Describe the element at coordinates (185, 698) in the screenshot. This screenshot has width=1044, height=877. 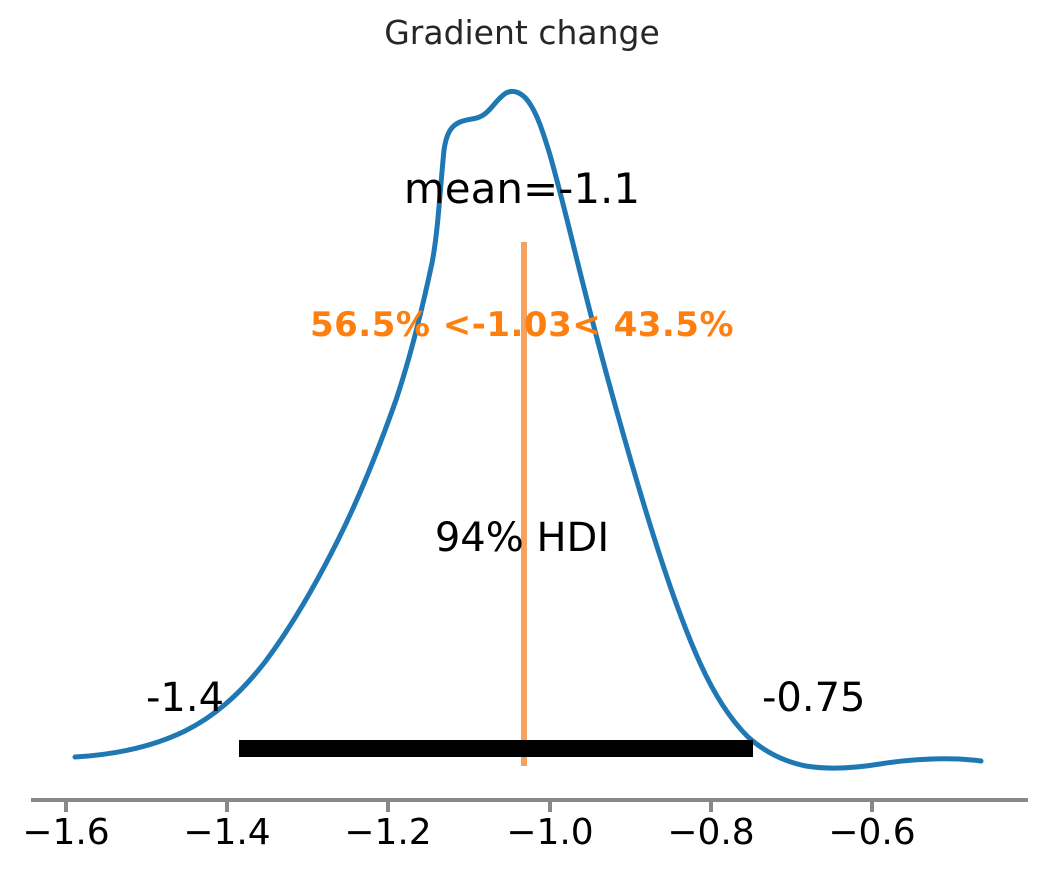
I see `hdi-lower-bound-label: -1.4` at that location.